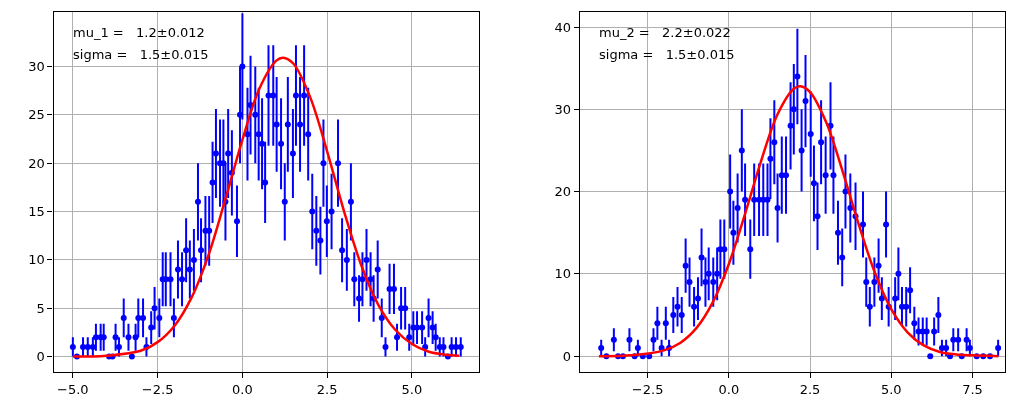 This screenshot has width=1010, height=408. What do you see at coordinates (139, 32) in the screenshot?
I see `annotation: mu_1 = 1.2±0.012` at bounding box center [139, 32].